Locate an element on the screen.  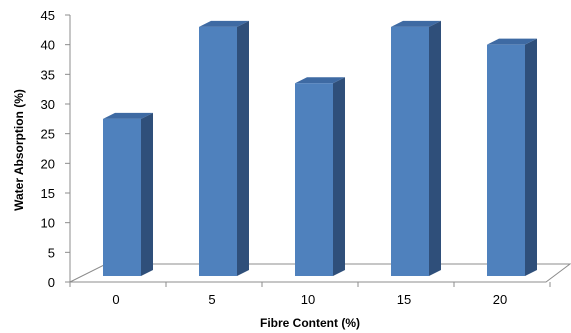
x-tick-label: 15 is located at coordinates (404, 299).